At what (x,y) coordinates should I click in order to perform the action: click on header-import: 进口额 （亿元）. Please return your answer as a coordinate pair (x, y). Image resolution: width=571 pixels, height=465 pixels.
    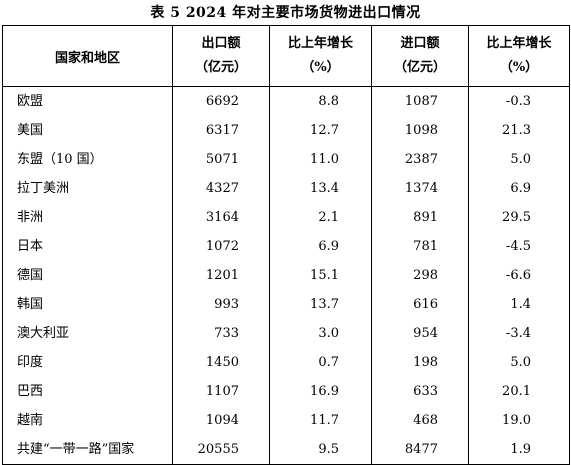
    Looking at the image, I should click on (420, 56).